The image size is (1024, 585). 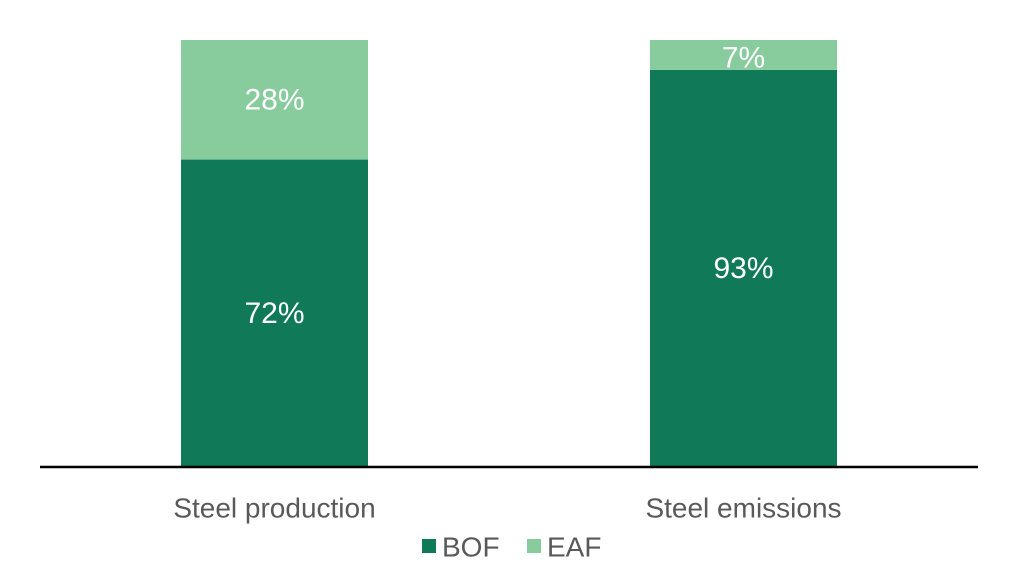 I want to click on category-labels-group: Steel production Steel emissions, so click(x=507, y=508).